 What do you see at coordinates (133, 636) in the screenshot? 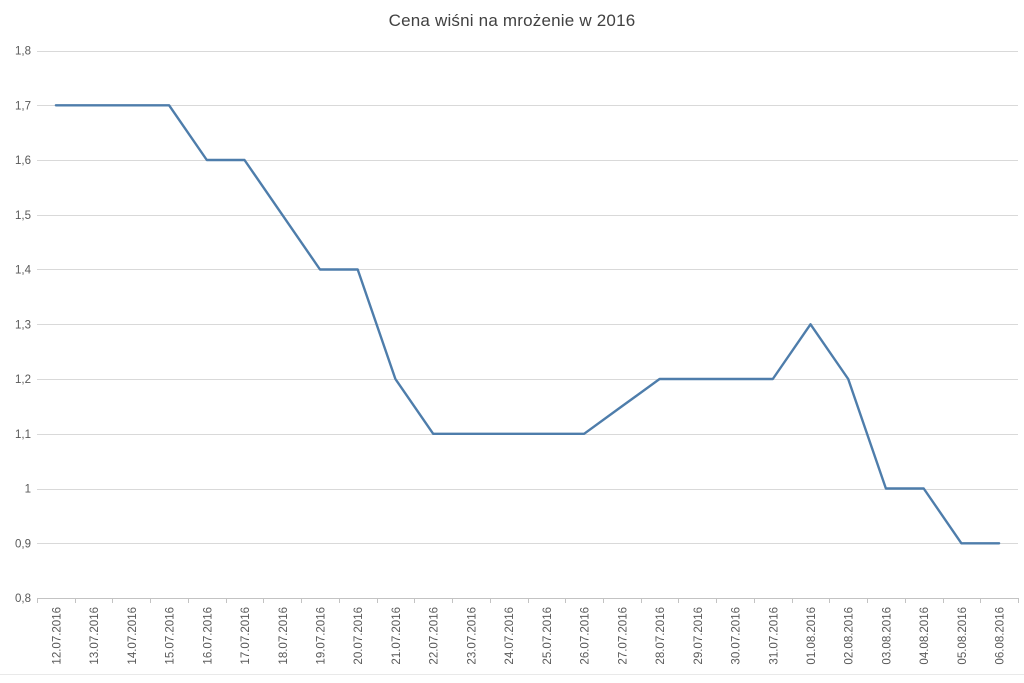
I see `x-axis-tick-label: 14.07.2016` at bounding box center [133, 636].